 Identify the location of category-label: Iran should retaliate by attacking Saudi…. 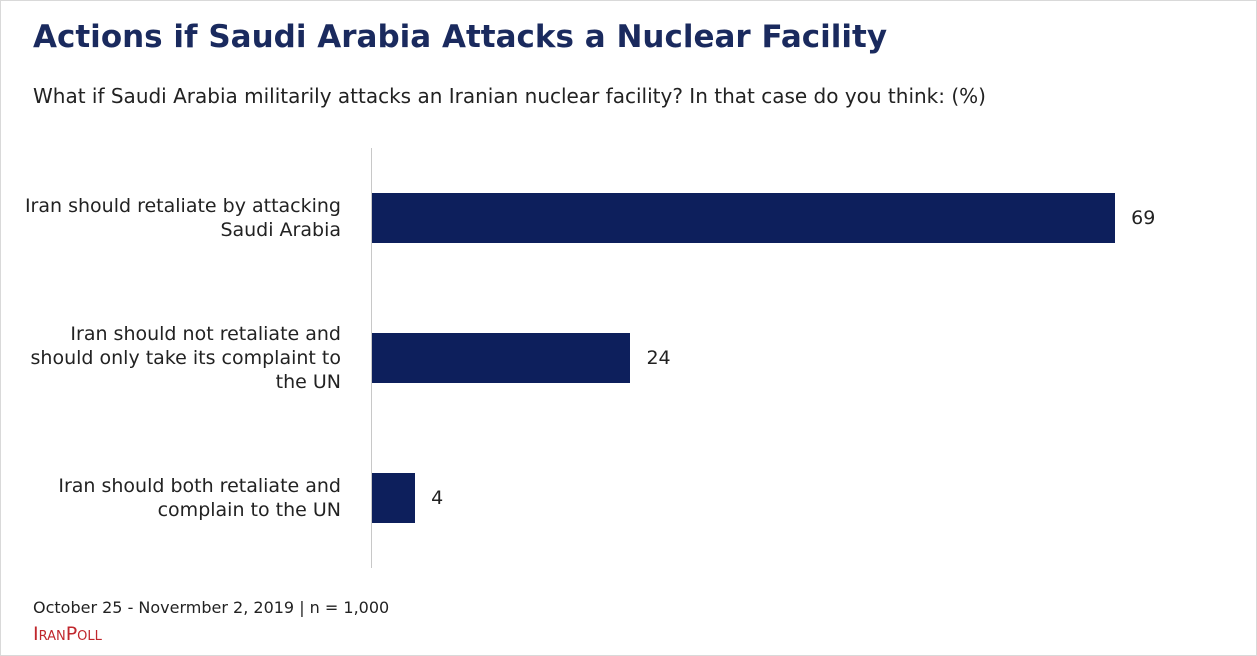
(182, 218).